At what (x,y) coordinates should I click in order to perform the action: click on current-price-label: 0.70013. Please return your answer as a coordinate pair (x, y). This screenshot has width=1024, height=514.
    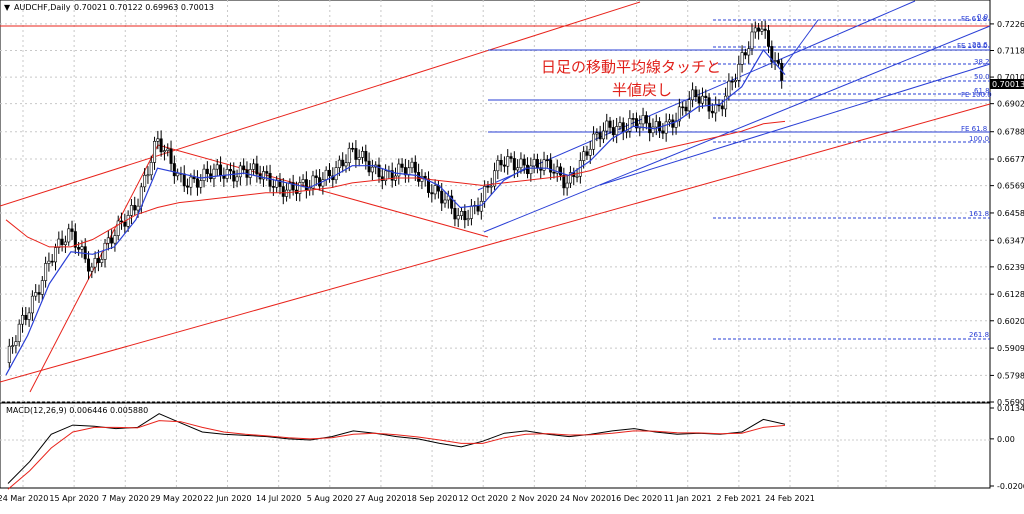
    Looking at the image, I should click on (1008, 84).